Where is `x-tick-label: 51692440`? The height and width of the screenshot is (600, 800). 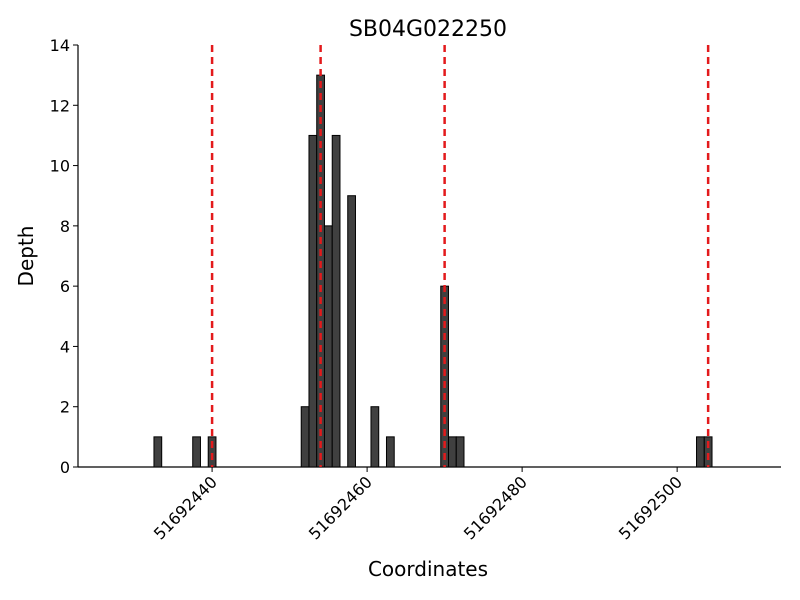
x-tick-label: 51692440 is located at coordinates (185, 507).